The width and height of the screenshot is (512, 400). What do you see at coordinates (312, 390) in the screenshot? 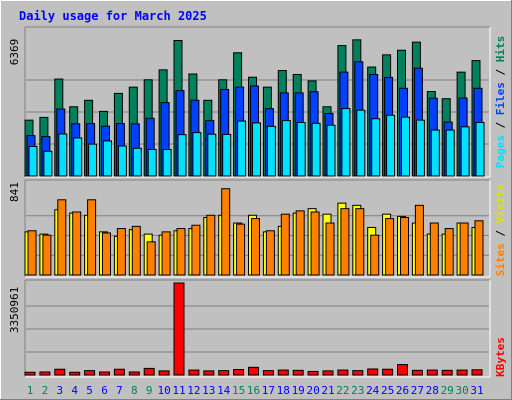
I see `day-label-20: 20` at bounding box center [312, 390].